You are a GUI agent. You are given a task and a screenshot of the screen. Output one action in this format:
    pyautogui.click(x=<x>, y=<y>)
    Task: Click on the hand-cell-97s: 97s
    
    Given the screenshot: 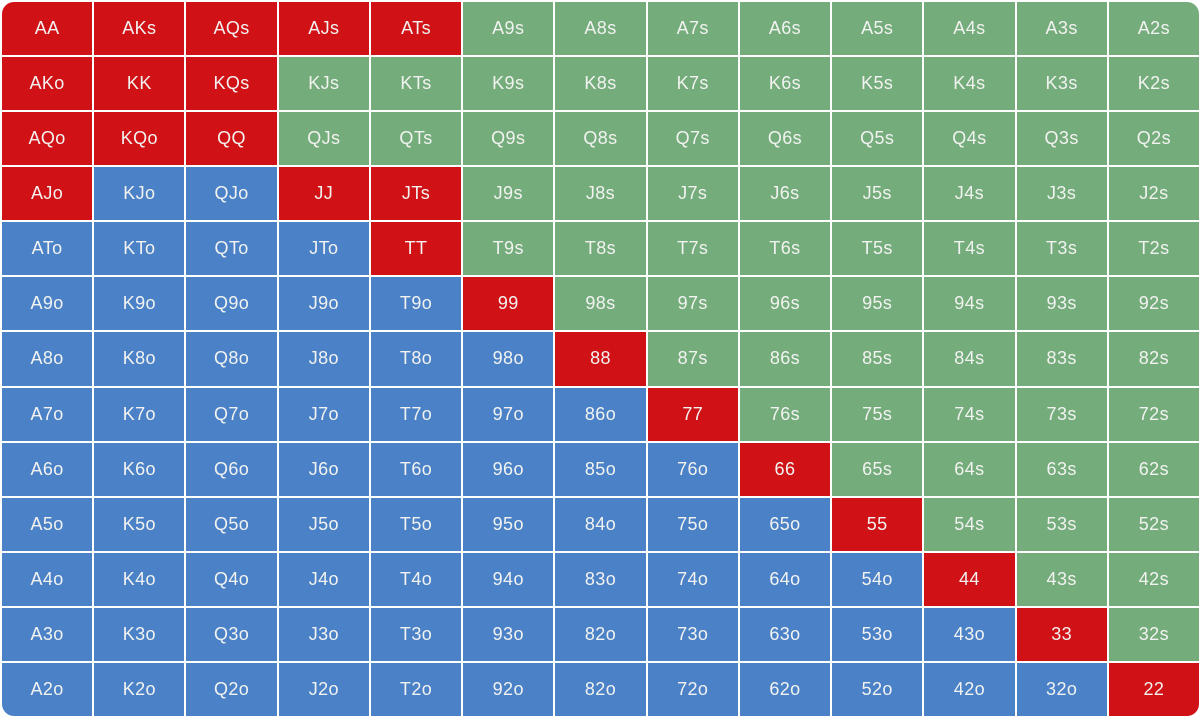 What is the action you would take?
    pyautogui.click(x=692, y=304)
    